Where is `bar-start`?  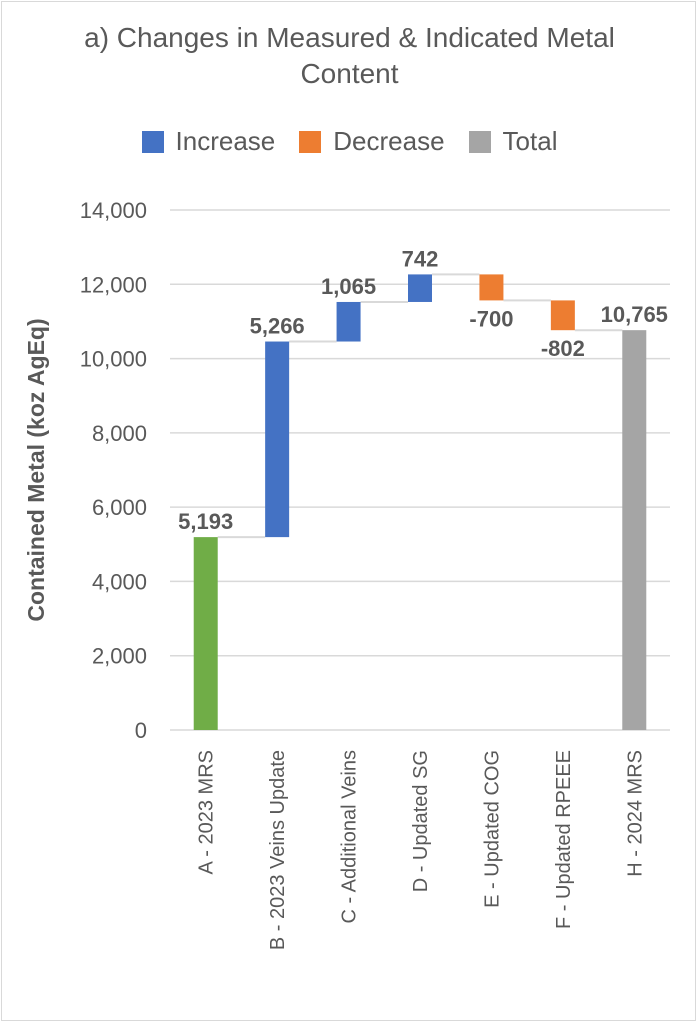
bar-start is located at coordinates (205, 633).